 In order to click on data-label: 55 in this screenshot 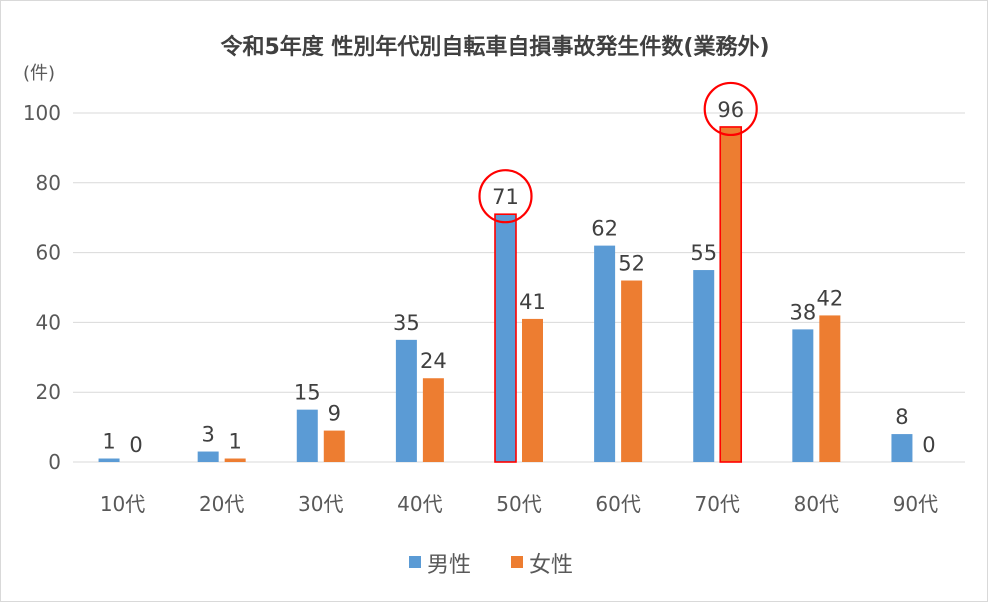, I will do `click(703, 253)`.